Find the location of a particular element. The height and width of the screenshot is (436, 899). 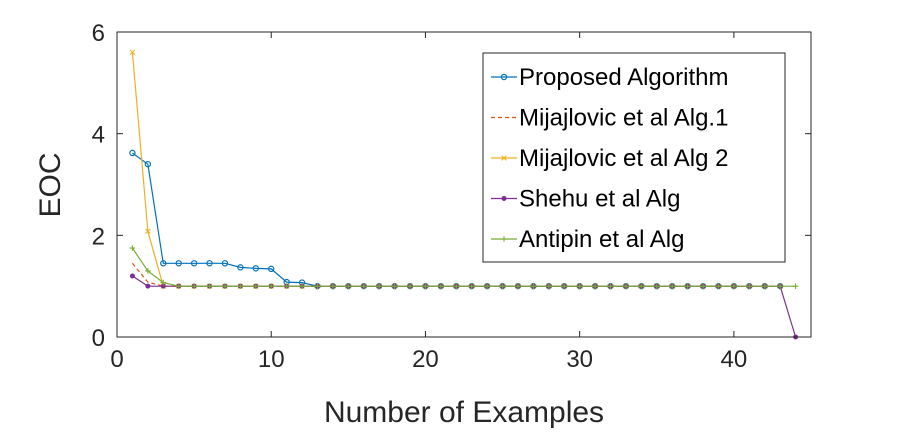

legend-item-mijajlovic-et-al-alg-1: Mijajlovic et al Alg.1 is located at coordinates (609, 118).